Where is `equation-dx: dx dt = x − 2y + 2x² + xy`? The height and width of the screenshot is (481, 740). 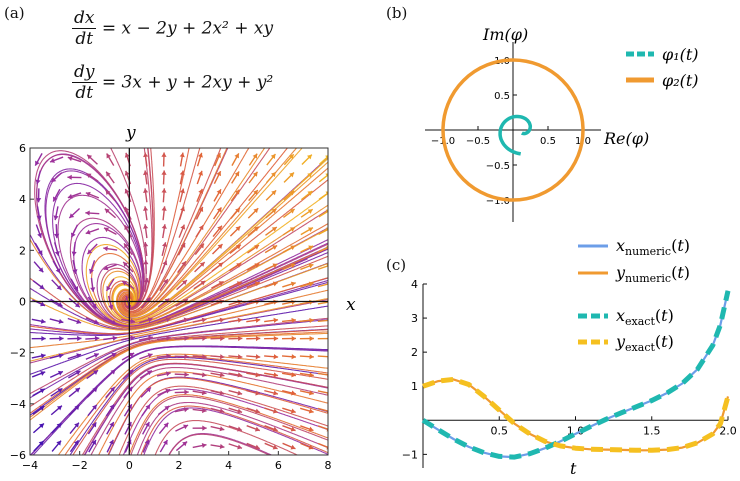 equation-dx: dx dt = x − 2y + 2x² + xy is located at coordinates (172, 28).